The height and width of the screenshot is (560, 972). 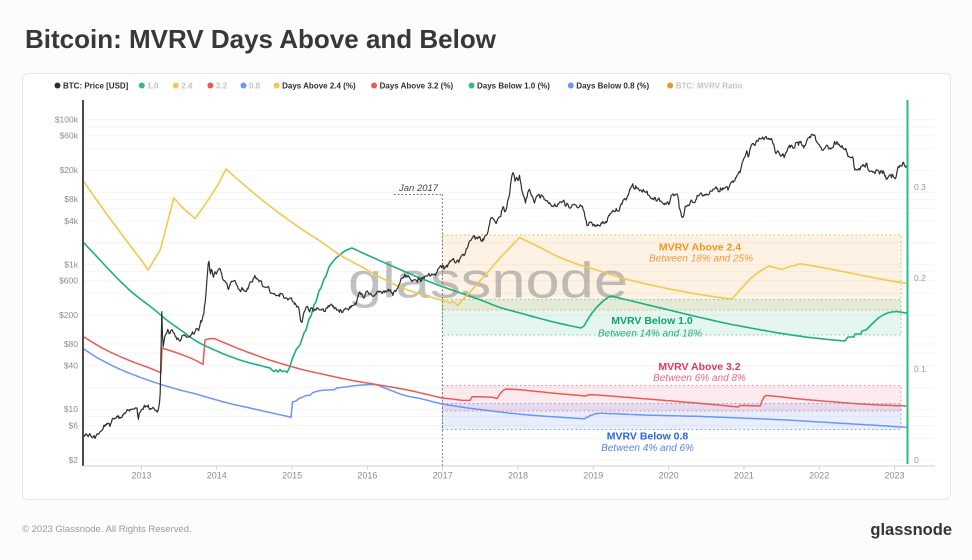 What do you see at coordinates (71, 199) in the screenshot?
I see `svg-text: $8k` at bounding box center [71, 199].